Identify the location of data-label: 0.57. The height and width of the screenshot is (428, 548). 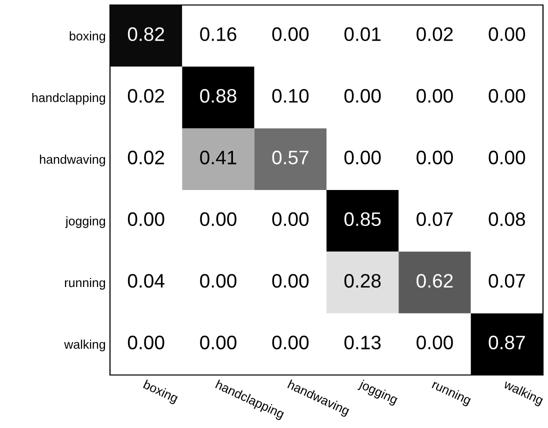
(290, 157).